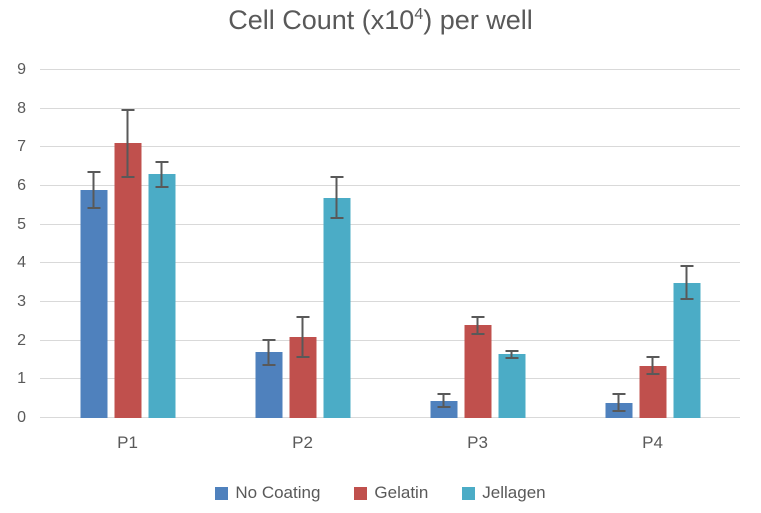 Image resolution: width=761 pixels, height=513 pixels. What do you see at coordinates (21, 417) in the screenshot?
I see `y-tick-label: 0` at bounding box center [21, 417].